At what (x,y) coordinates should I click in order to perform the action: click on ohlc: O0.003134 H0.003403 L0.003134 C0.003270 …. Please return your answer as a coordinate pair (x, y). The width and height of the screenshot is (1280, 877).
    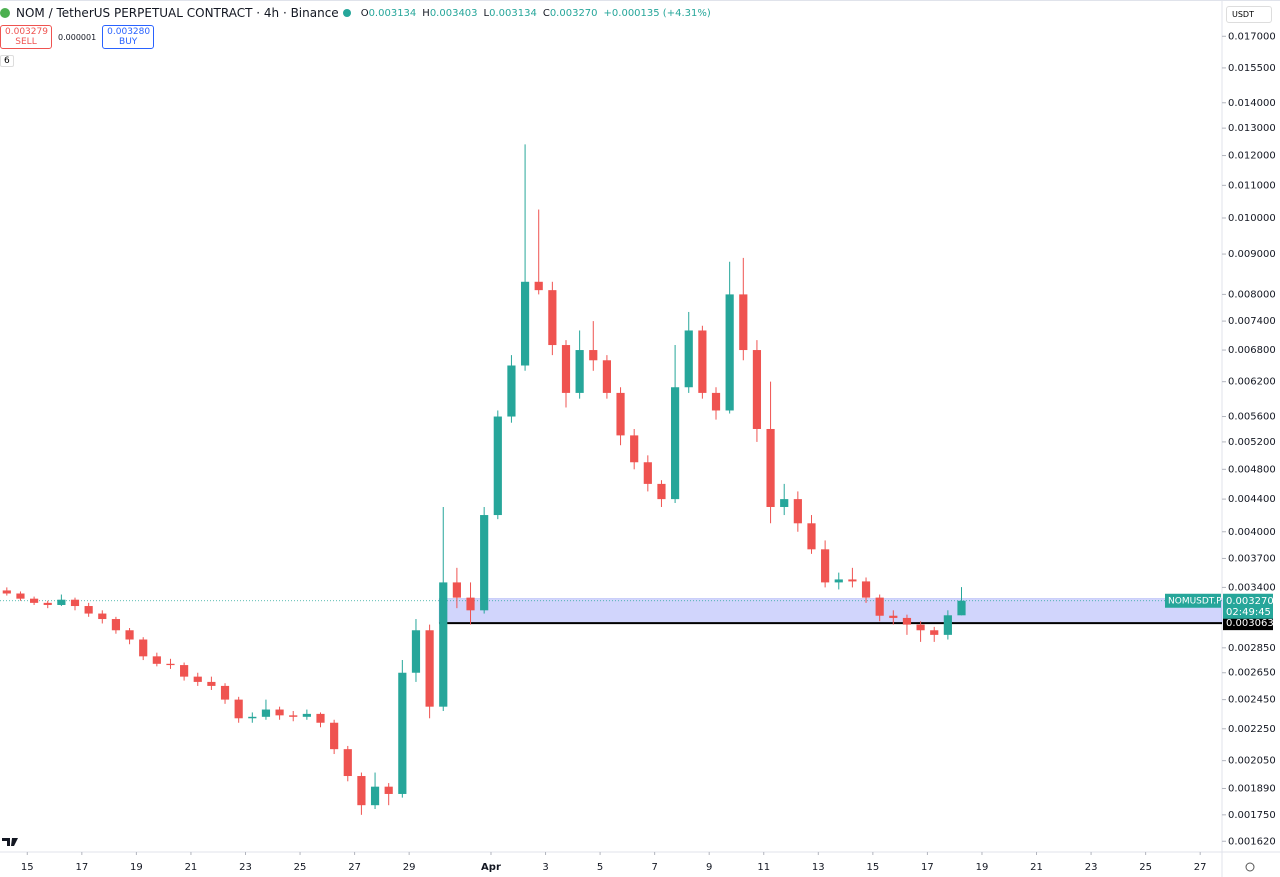
    Looking at the image, I should click on (536, 13).